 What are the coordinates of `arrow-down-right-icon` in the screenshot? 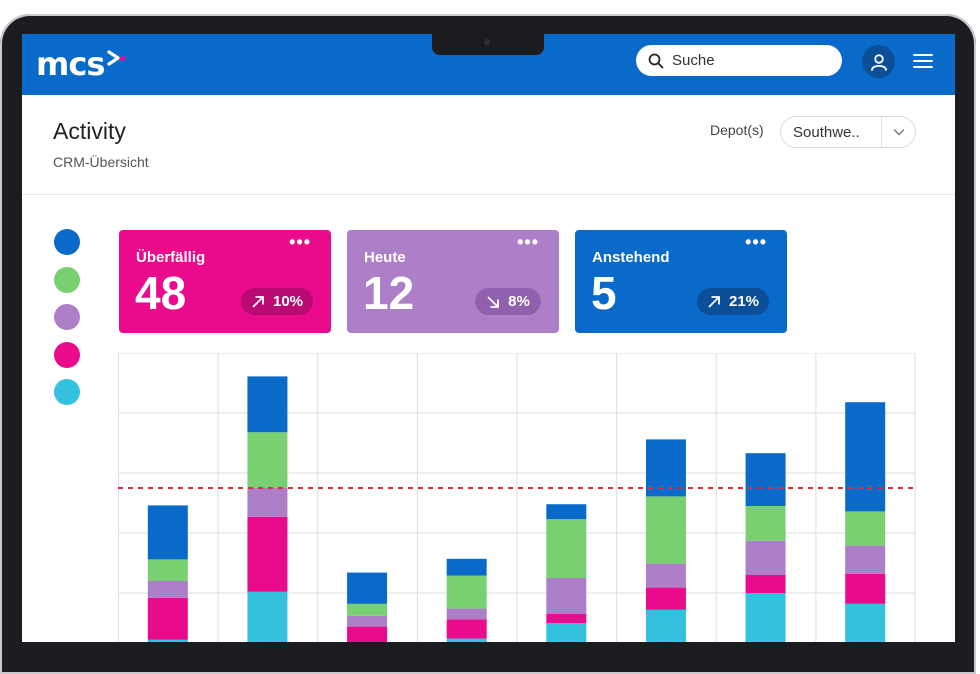 It's located at (493, 301).